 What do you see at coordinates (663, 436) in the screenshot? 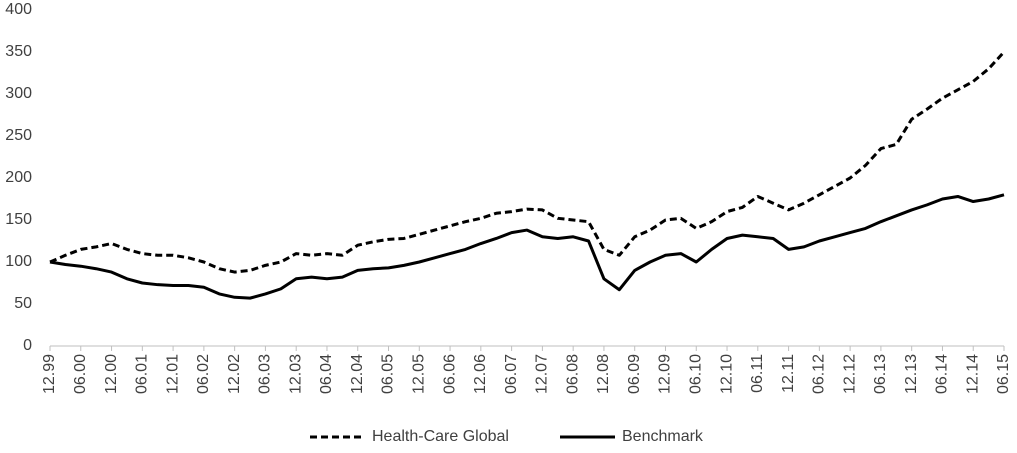
I see `legend-label: Benchmark` at bounding box center [663, 436].